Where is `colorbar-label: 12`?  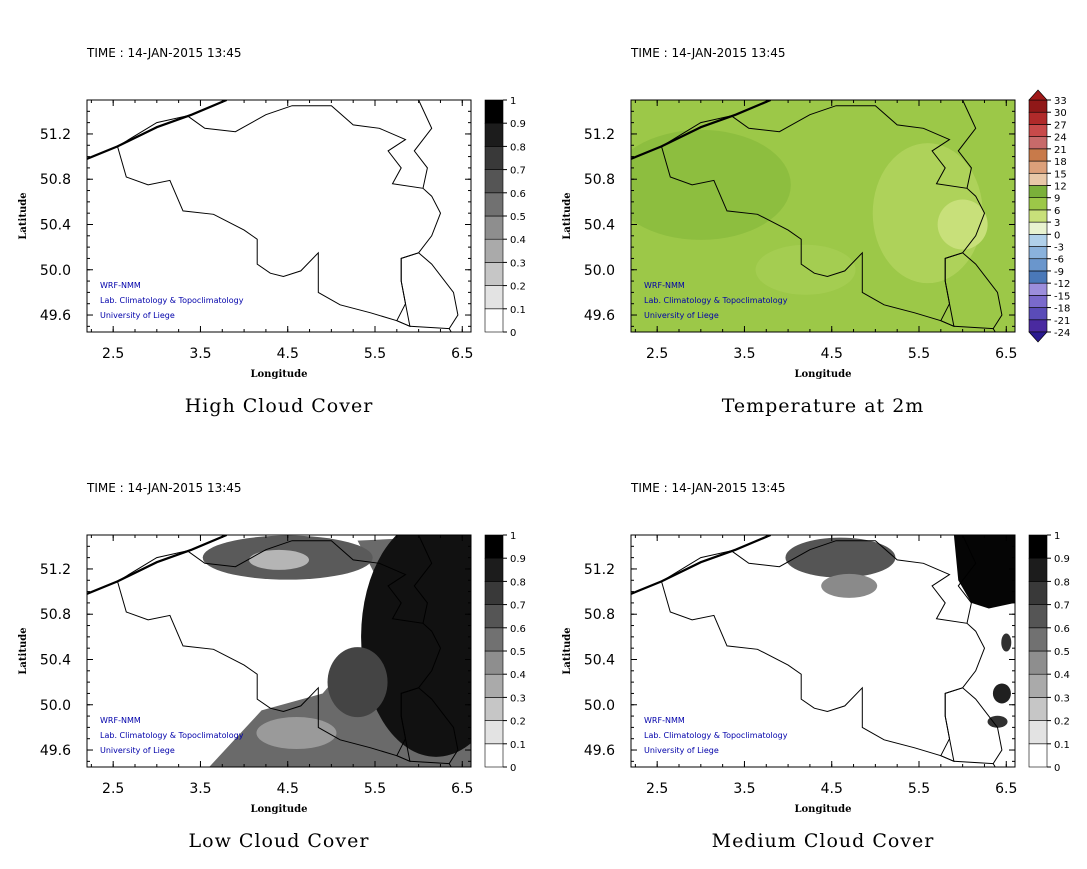 colorbar-label: 12 is located at coordinates (1060, 186).